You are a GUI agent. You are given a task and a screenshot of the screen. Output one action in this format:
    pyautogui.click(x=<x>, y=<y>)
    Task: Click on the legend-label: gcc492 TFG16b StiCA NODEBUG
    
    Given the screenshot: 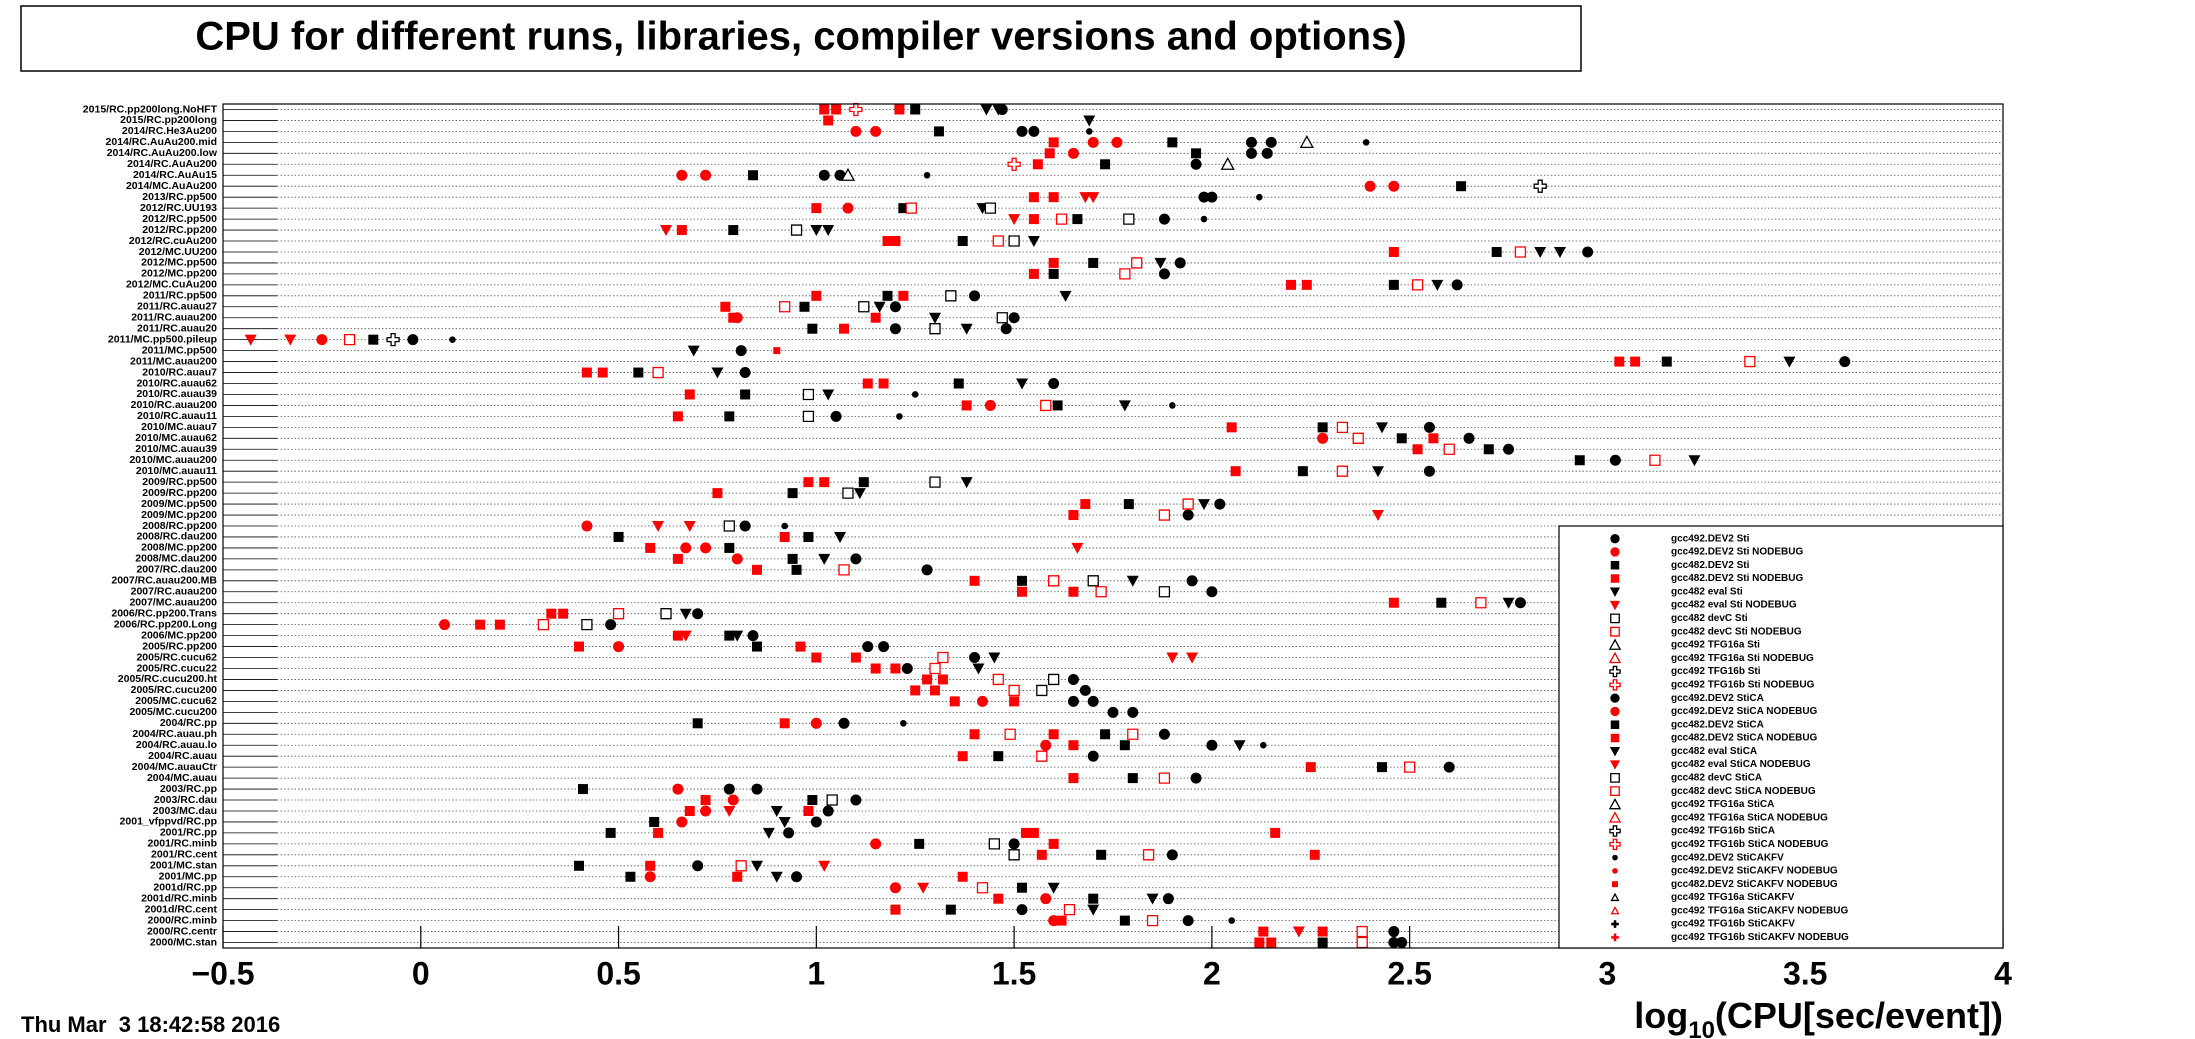 What is the action you would take?
    pyautogui.click(x=1750, y=844)
    